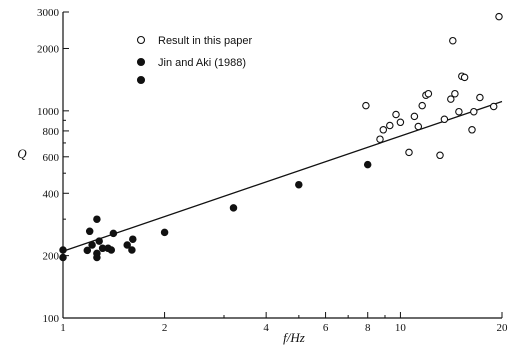 The height and width of the screenshot is (349, 510). I want to click on x-tick-label: 6, so click(326, 328).